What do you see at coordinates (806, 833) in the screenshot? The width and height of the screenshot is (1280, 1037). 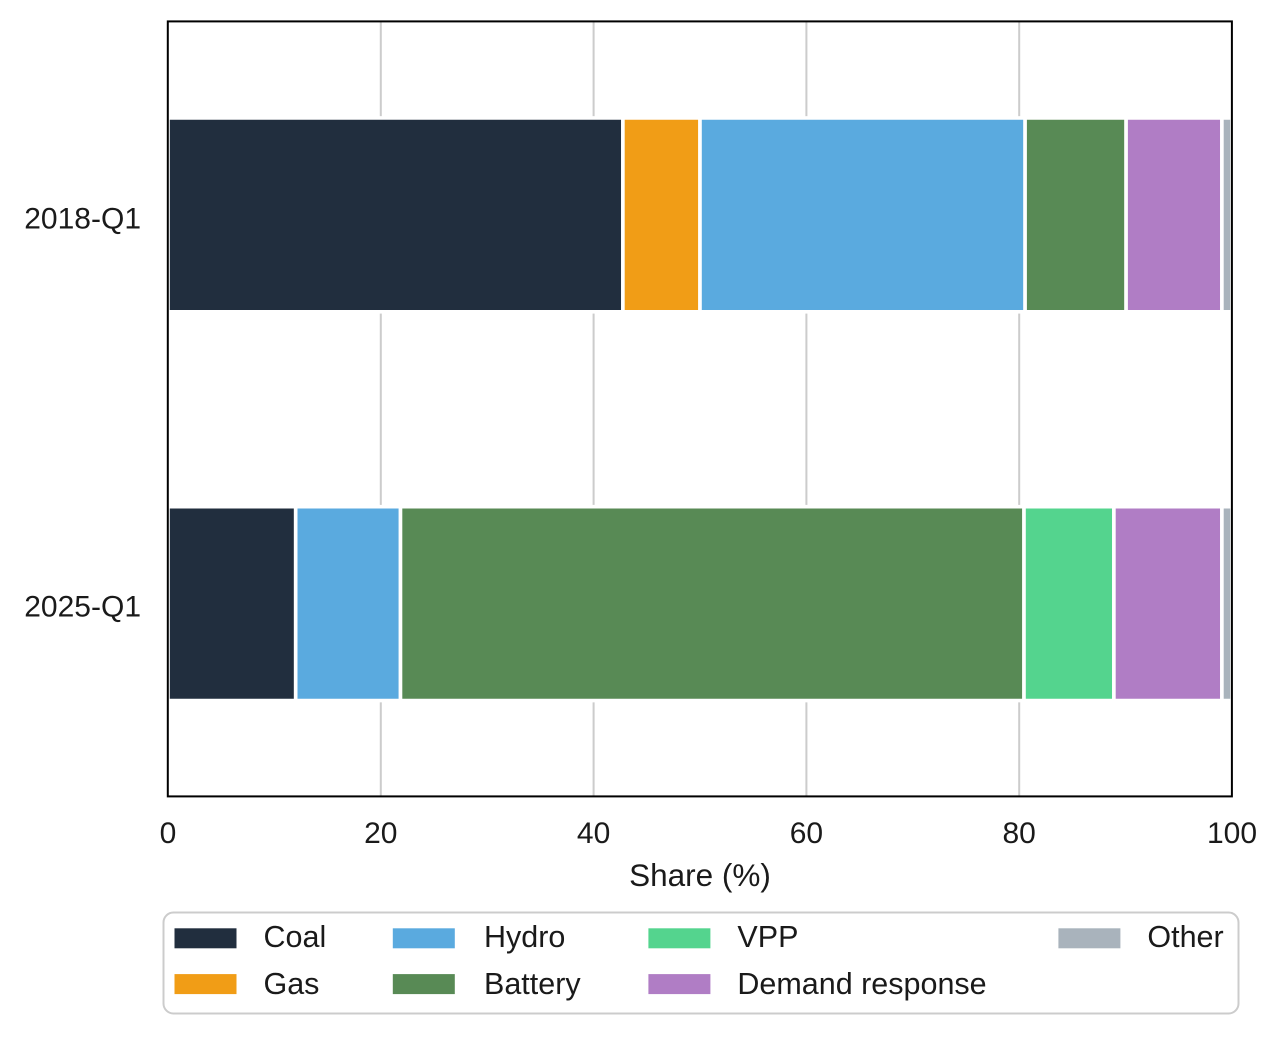 I see `svg-text: 60` at bounding box center [806, 833].